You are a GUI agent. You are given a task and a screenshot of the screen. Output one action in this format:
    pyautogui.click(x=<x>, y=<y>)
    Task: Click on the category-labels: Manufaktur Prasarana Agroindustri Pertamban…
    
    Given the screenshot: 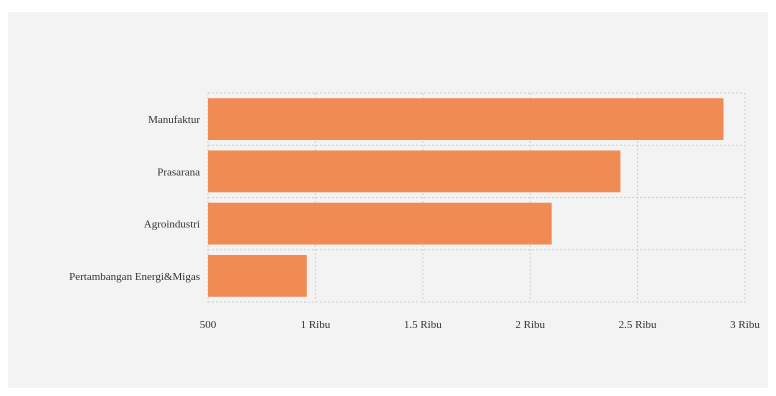 What is the action you would take?
    pyautogui.click(x=134, y=198)
    